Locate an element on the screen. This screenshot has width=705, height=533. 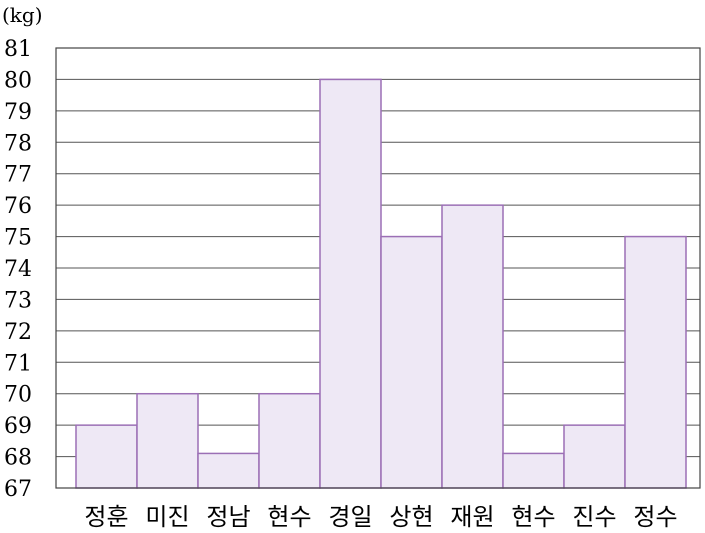
y-tick-label: 79 is located at coordinates (18, 112).